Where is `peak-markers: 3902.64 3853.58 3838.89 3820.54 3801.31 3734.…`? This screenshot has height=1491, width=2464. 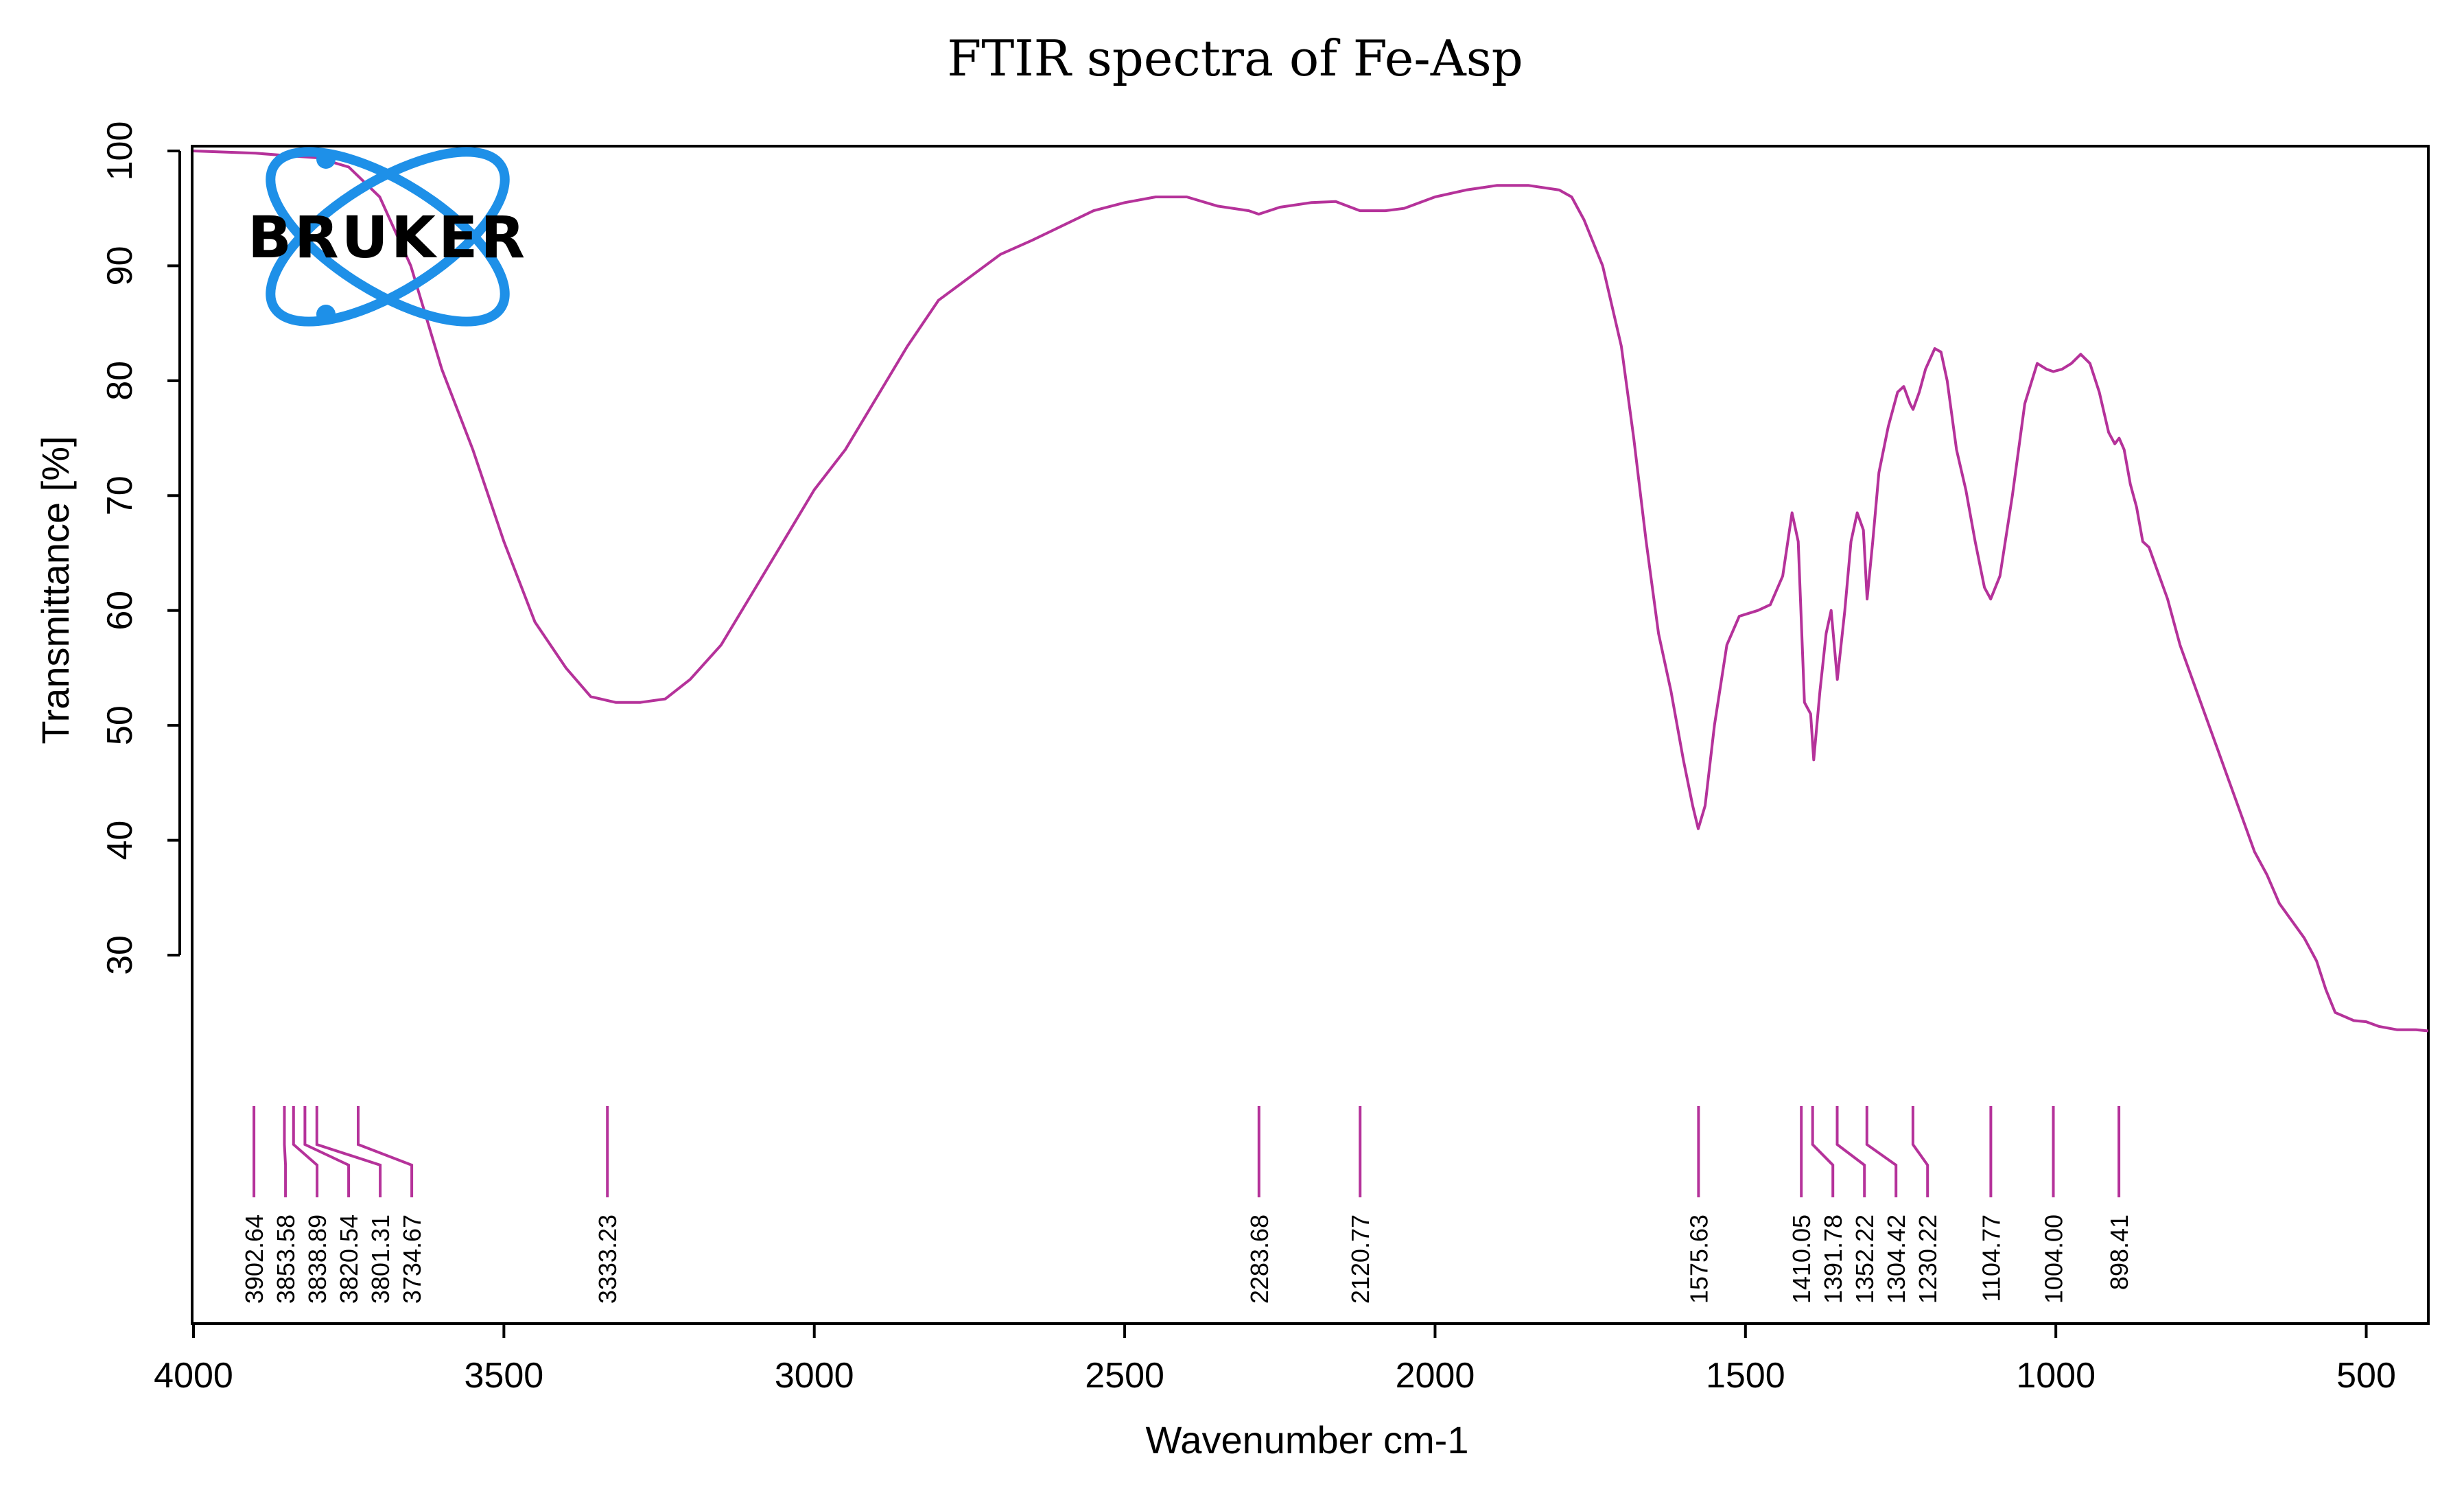
peak-markers: 3902.64 3853.58 3838.89 3820.54 3801.31 3734.… is located at coordinates (1186, 1205).